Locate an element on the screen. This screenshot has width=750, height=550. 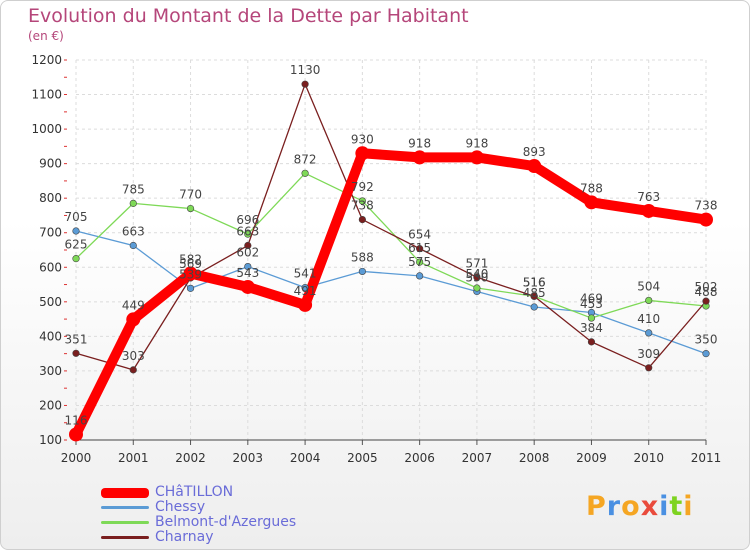
data-label: 663 is located at coordinates (247, 232).